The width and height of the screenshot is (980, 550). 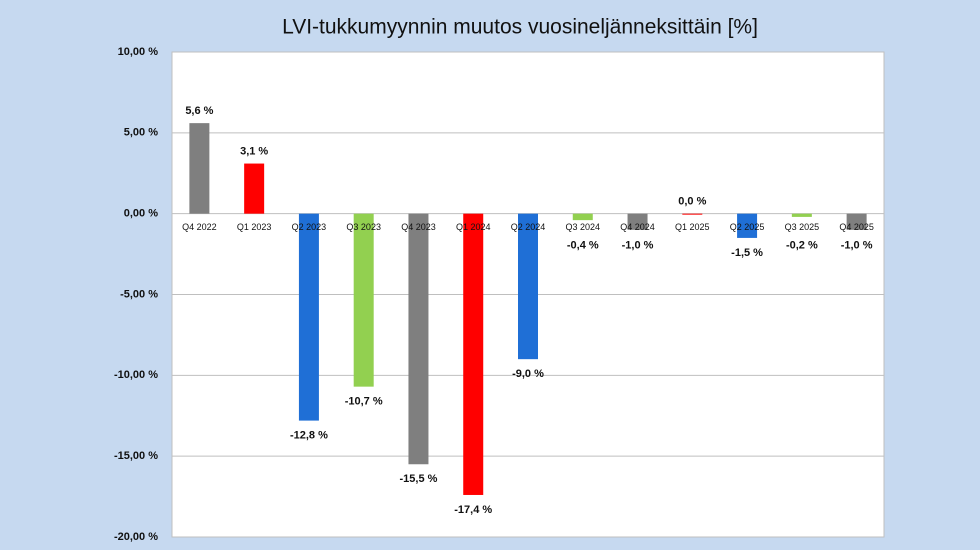 What do you see at coordinates (583, 246) in the screenshot?
I see `value-label: -0,4 %` at bounding box center [583, 246].